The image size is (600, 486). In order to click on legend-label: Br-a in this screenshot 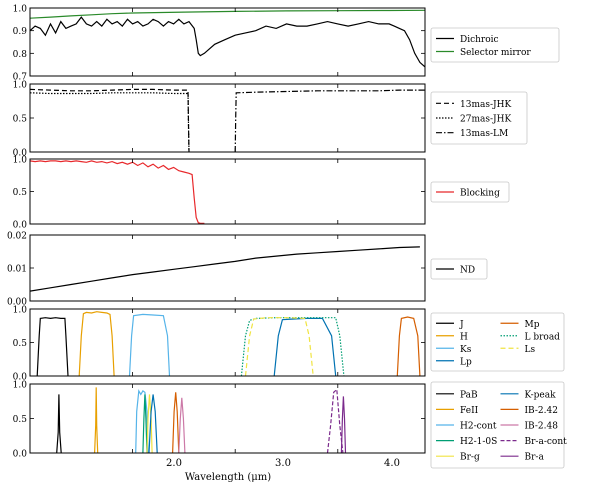, I will do `click(535, 458)`.